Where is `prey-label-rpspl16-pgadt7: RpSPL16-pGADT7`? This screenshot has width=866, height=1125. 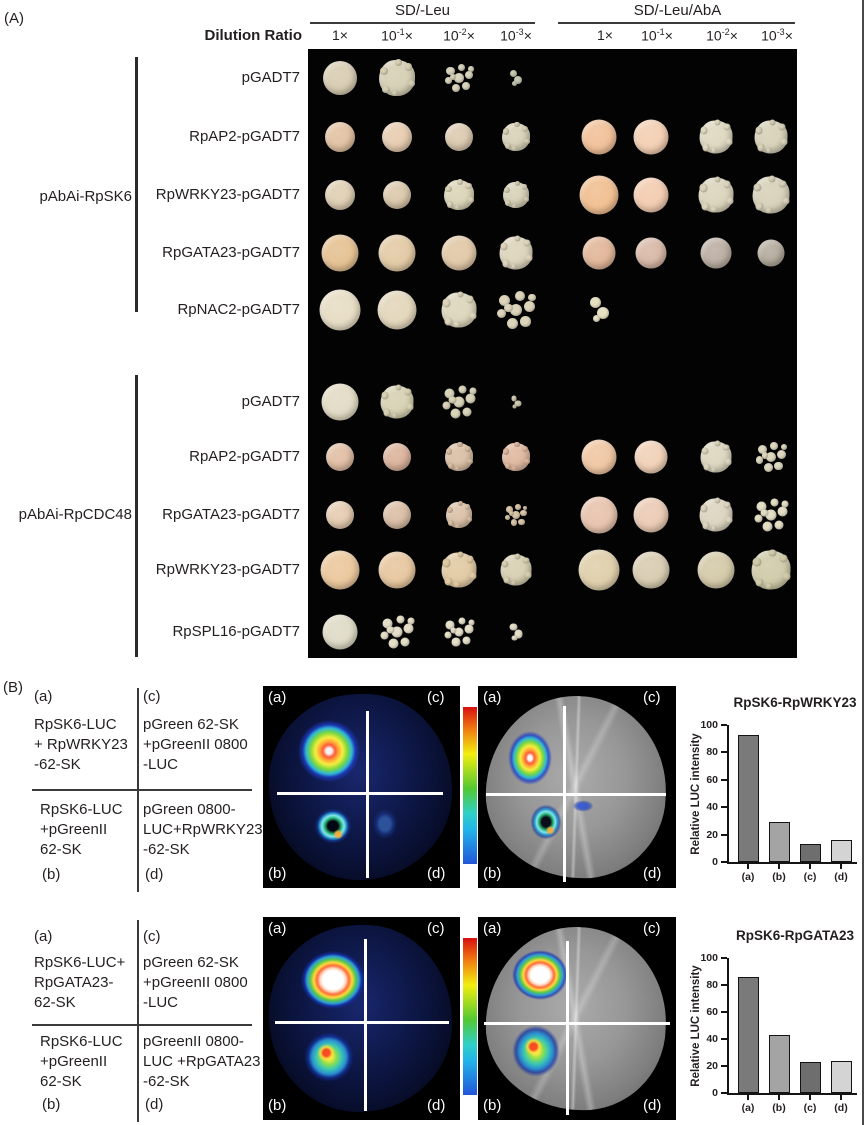
prey-label-rpspl16-pgadt7: RpSPL16-pGADT7 is located at coordinates (236, 631).